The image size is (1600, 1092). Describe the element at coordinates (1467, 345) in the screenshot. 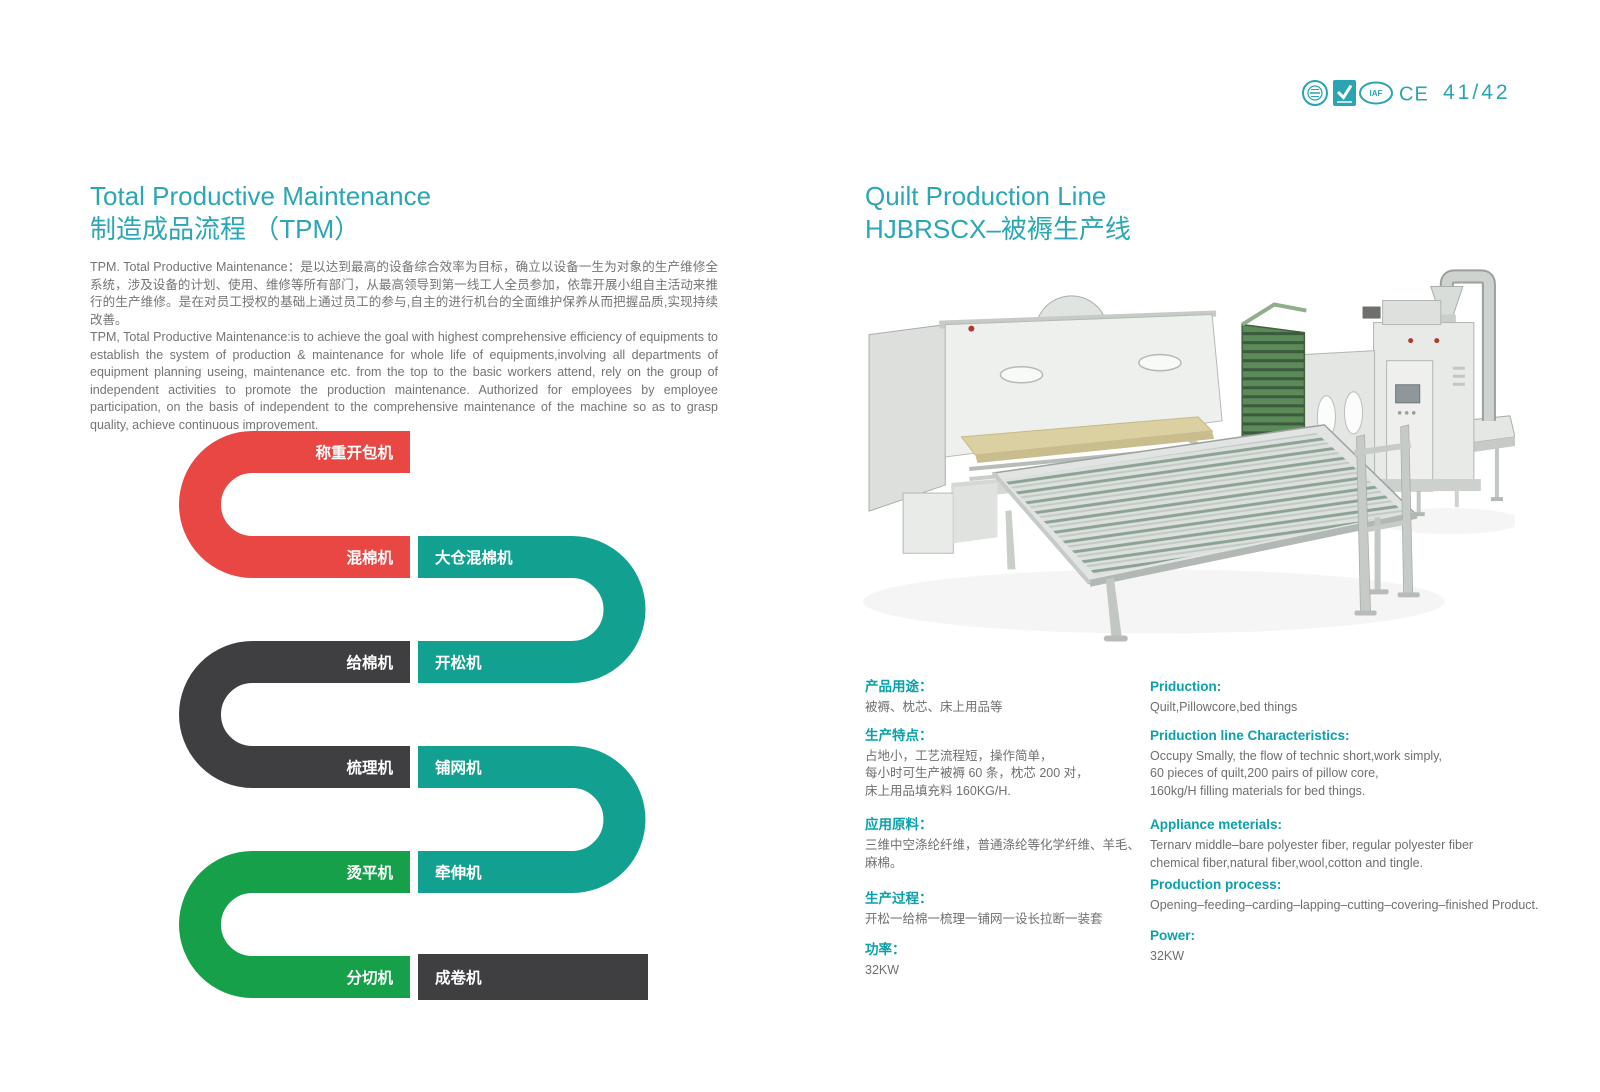

I see `exhaust-pipe` at that location.